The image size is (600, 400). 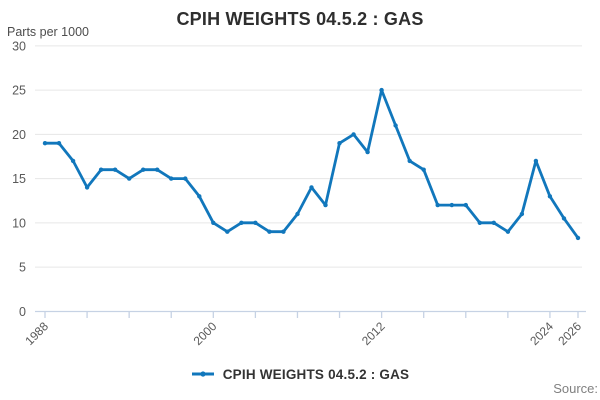 What do you see at coordinates (143, 169) in the screenshot?
I see `data-point-1995` at bounding box center [143, 169].